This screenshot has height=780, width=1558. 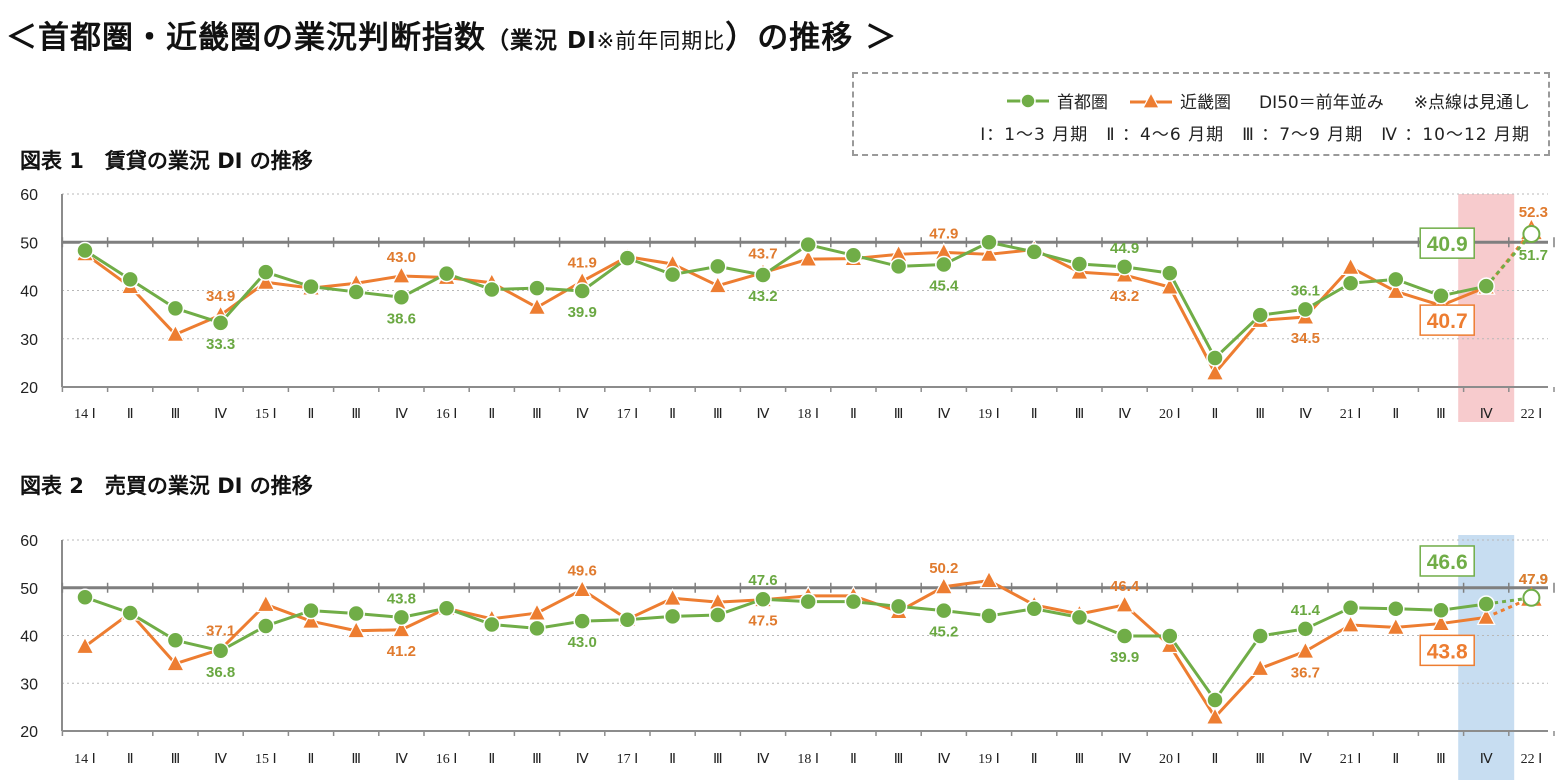 I want to click on series-line-tokyo, so click(x=785, y=648).